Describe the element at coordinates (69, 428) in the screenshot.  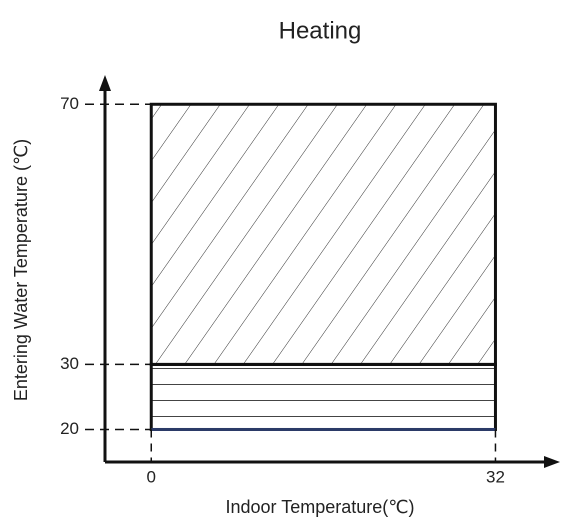
I see `y-tick-label: 20` at that location.